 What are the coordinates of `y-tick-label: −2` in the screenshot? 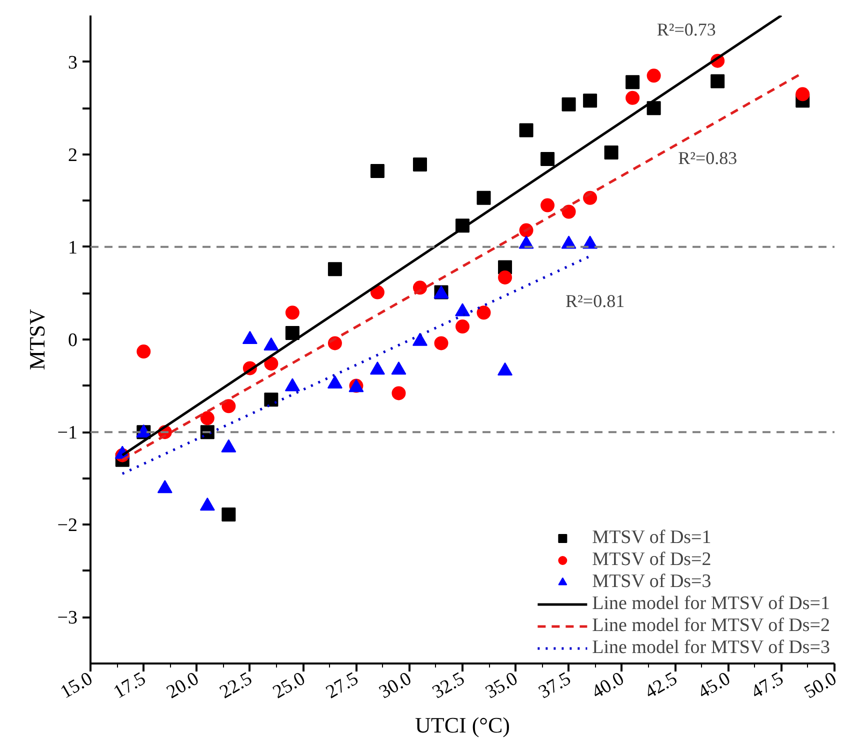 It's located at (67, 525).